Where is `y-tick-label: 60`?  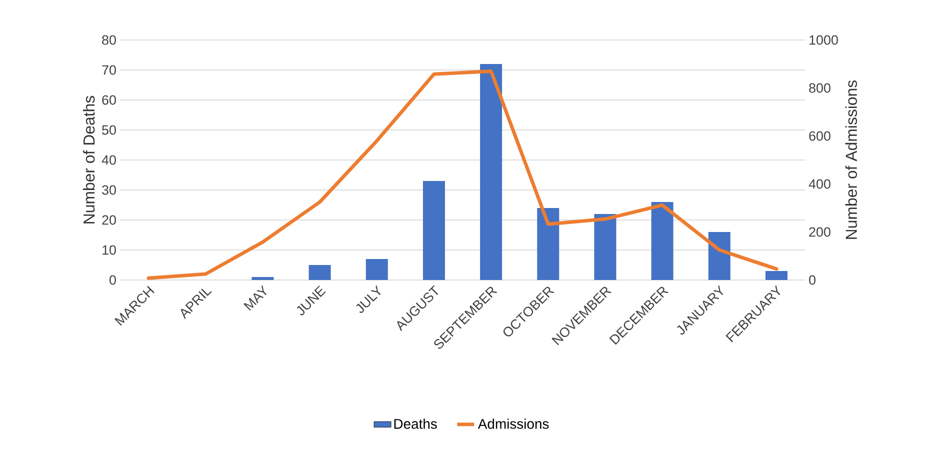 y-tick-label: 60 is located at coordinates (109, 100).